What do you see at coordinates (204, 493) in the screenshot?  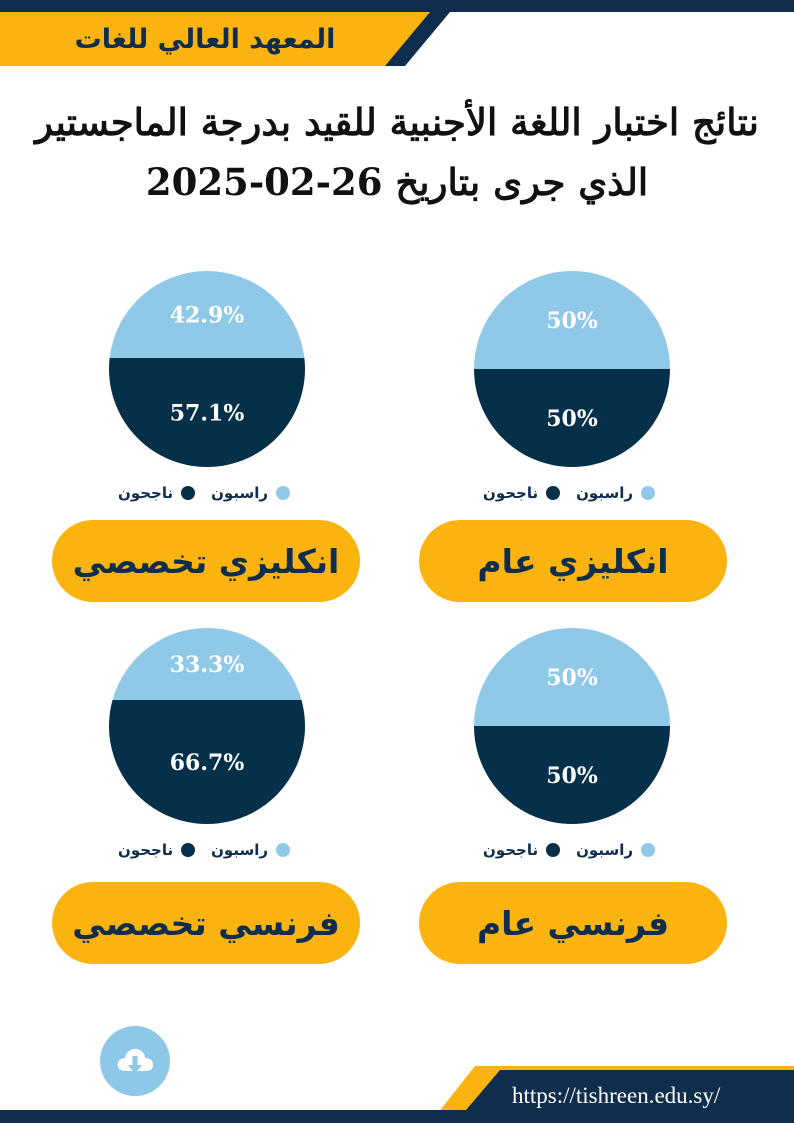 I see `legend-english-specialized: راسبون ناجحون` at bounding box center [204, 493].